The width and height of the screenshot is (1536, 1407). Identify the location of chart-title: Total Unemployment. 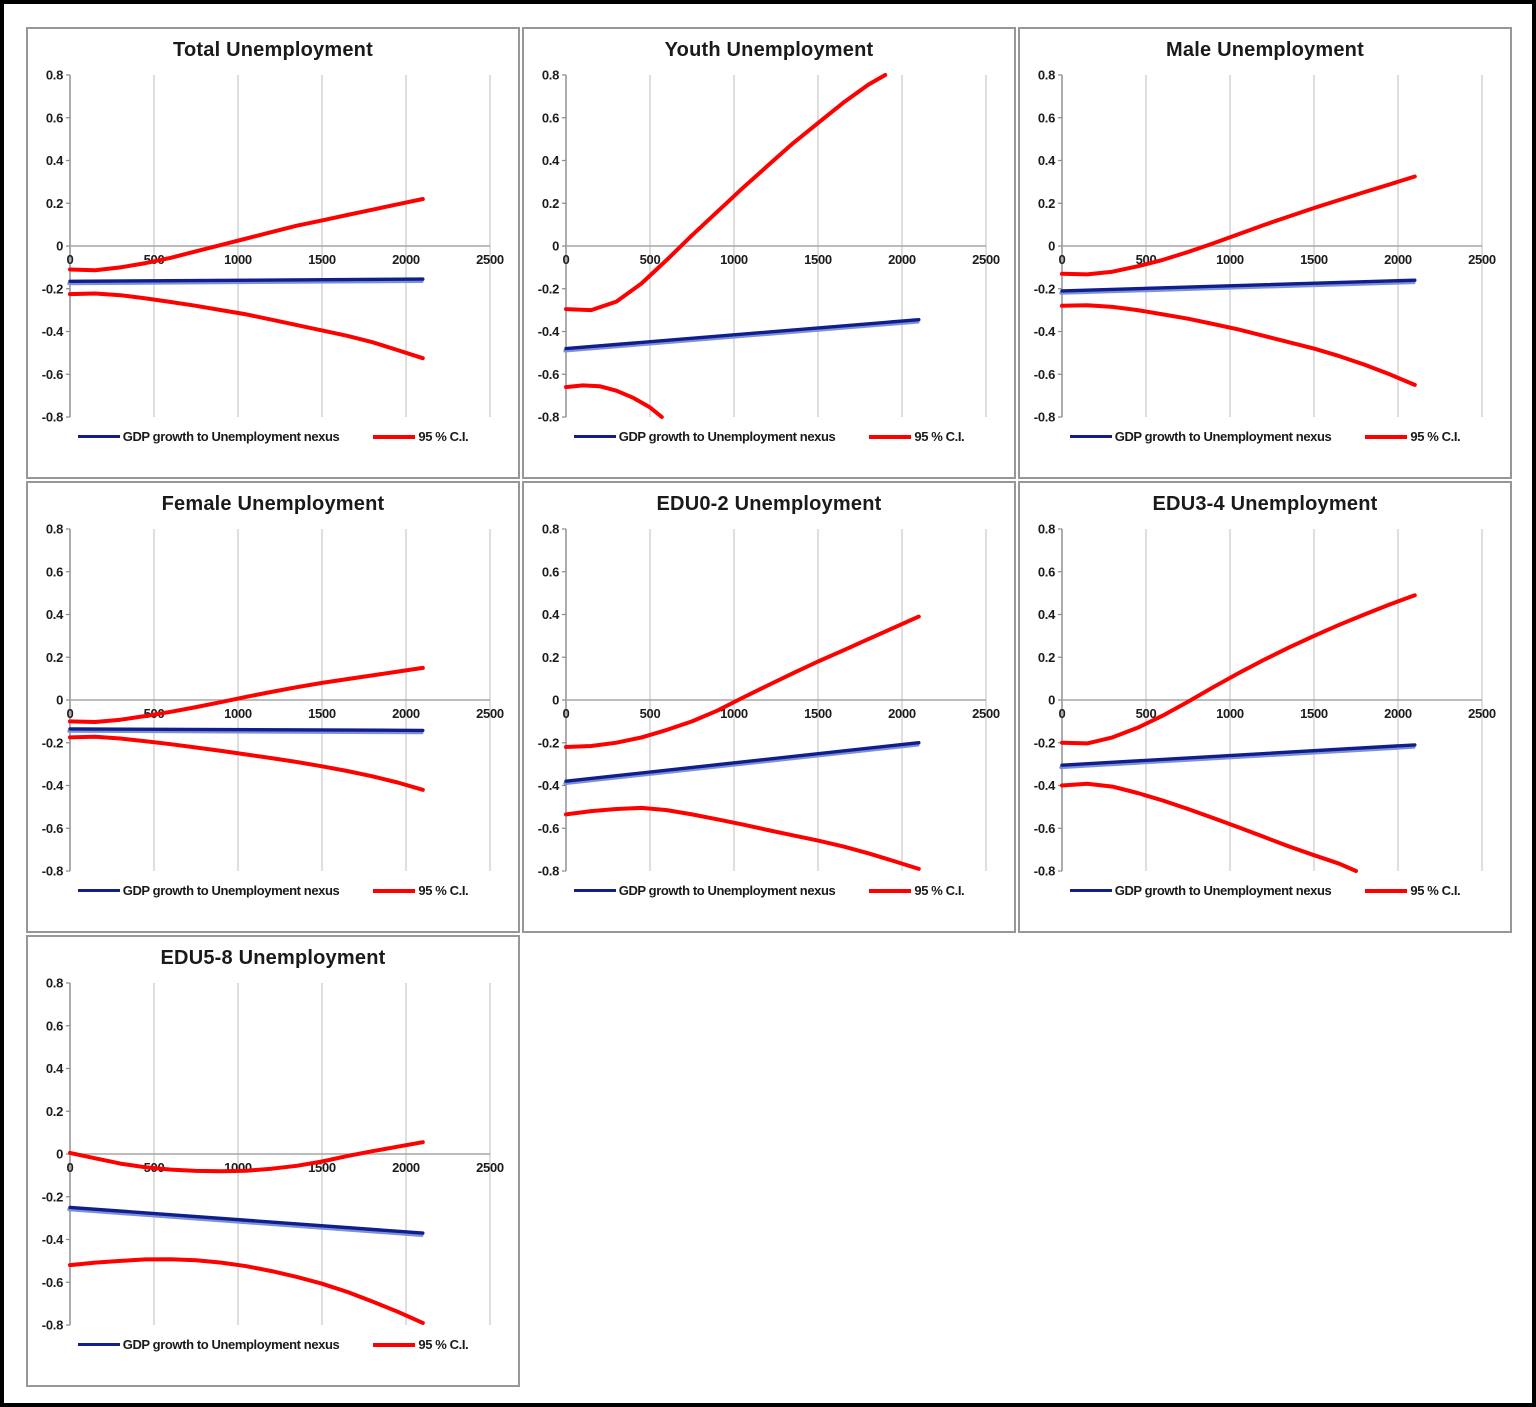
(273, 50).